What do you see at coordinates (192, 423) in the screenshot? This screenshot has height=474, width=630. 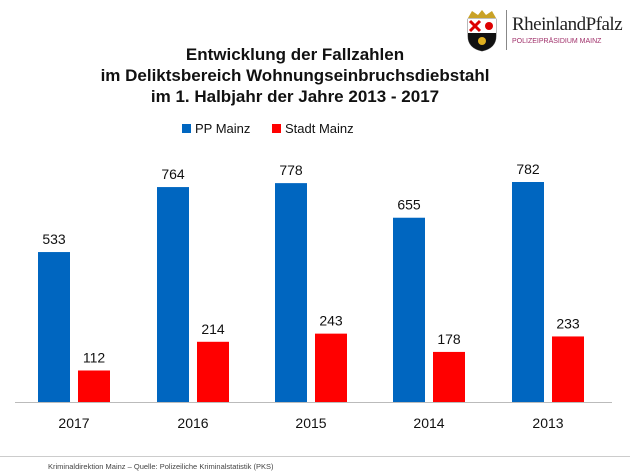 I see `x-tick-label: 2016` at bounding box center [192, 423].